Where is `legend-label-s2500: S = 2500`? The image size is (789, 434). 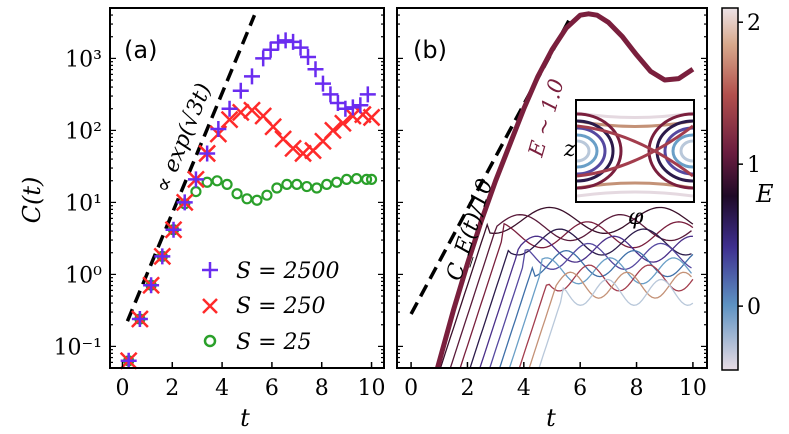 legend-label-s2500: S = 2500 is located at coordinates (287, 271).